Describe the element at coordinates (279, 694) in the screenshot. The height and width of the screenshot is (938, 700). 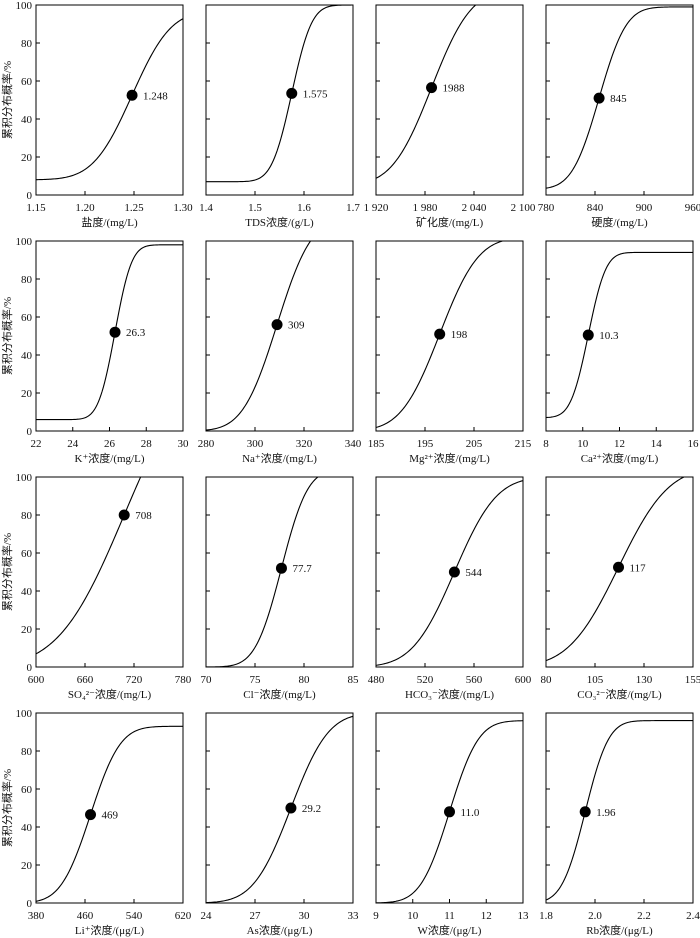
I see `x-axis-label: Cl⁻浓度/(mg/L)` at that location.